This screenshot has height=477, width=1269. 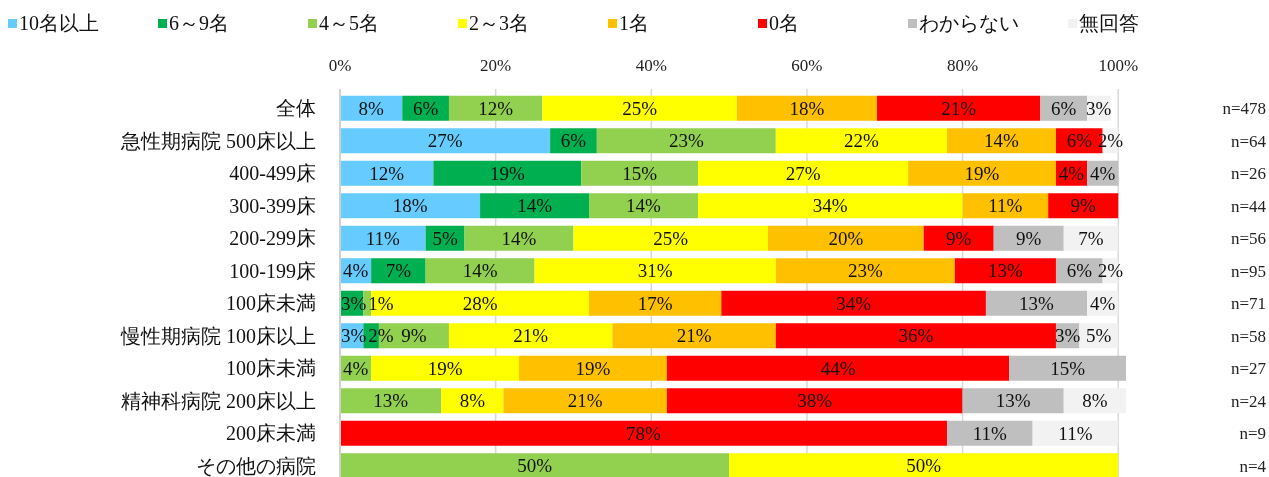 What do you see at coordinates (1248, 304) in the screenshot?
I see `text: n=71` at bounding box center [1248, 304].